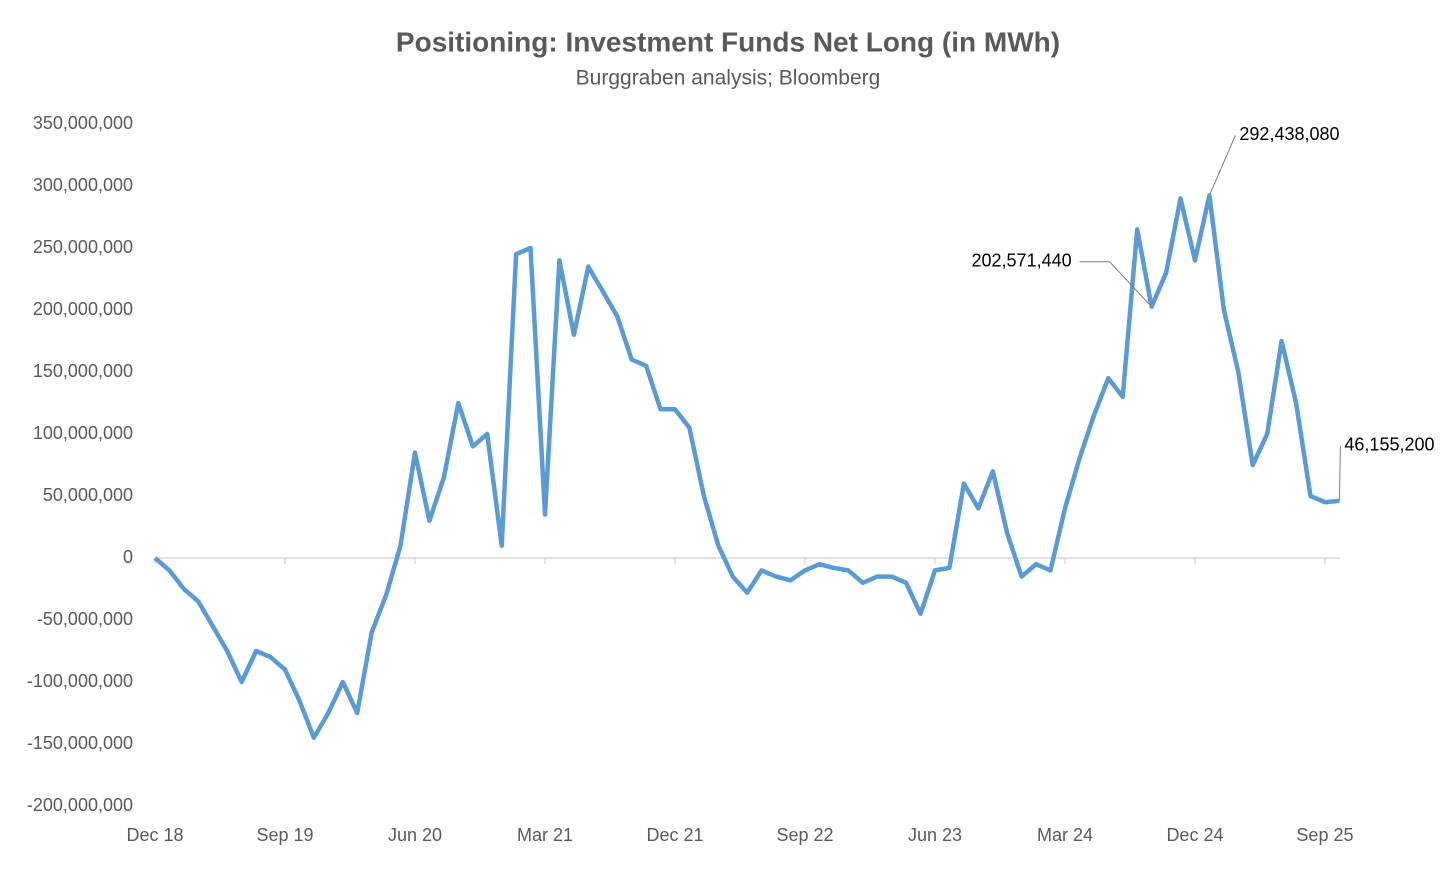 This screenshot has width=1456, height=876. What do you see at coordinates (154, 835) in the screenshot?
I see `x-tick-label: Dec 18` at bounding box center [154, 835].